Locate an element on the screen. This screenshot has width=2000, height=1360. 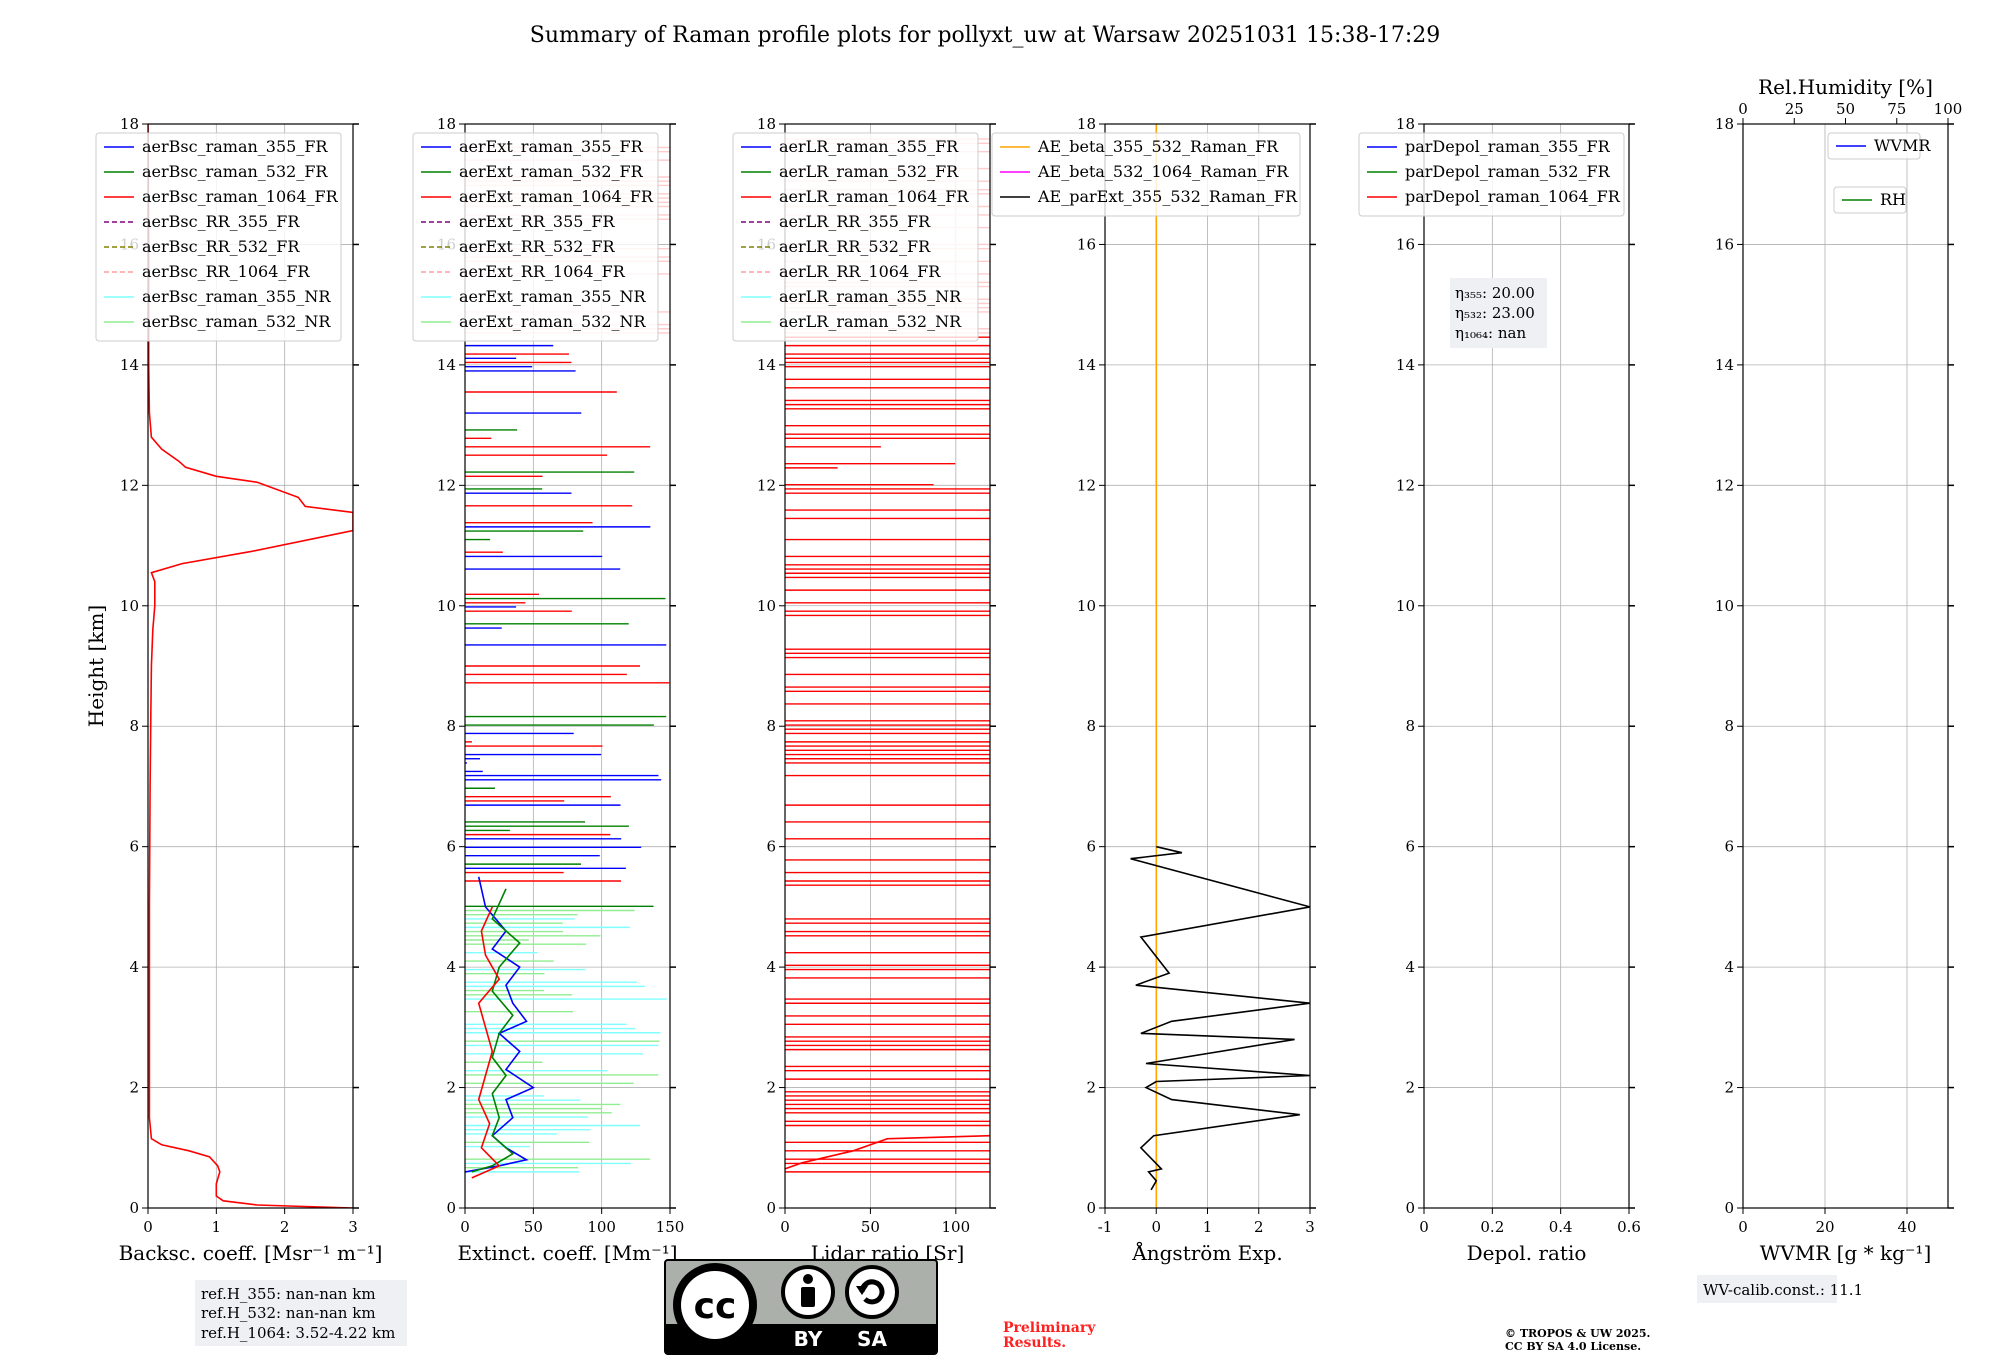
wv-calib-box-bg is located at coordinates (1767, 1289).